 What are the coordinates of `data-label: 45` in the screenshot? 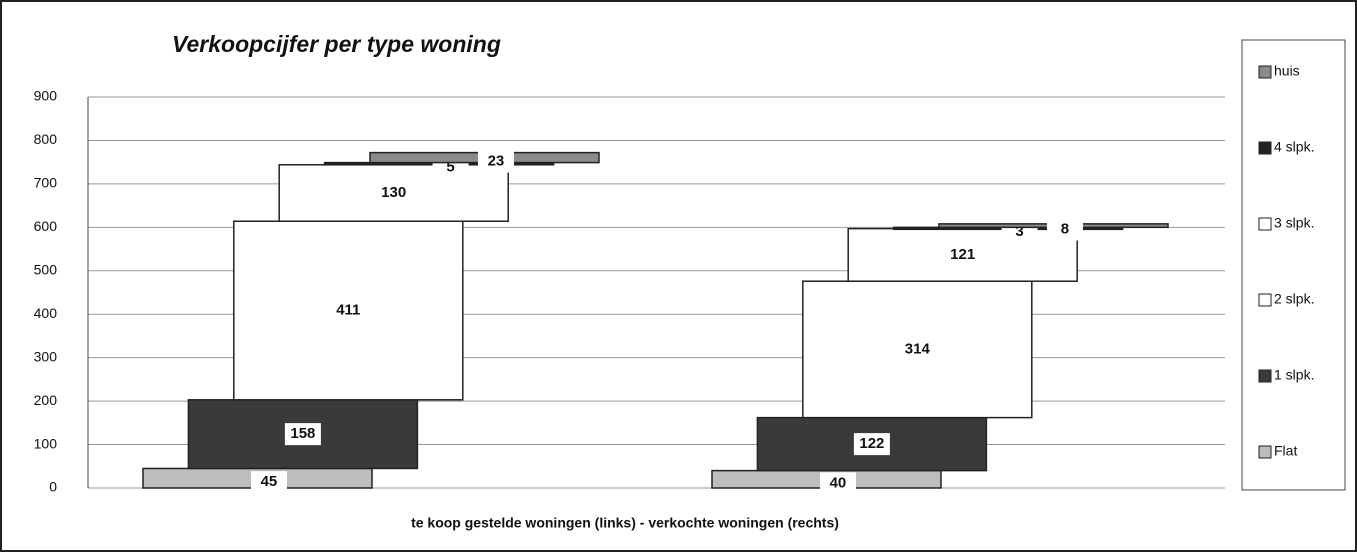 It's located at (269, 481).